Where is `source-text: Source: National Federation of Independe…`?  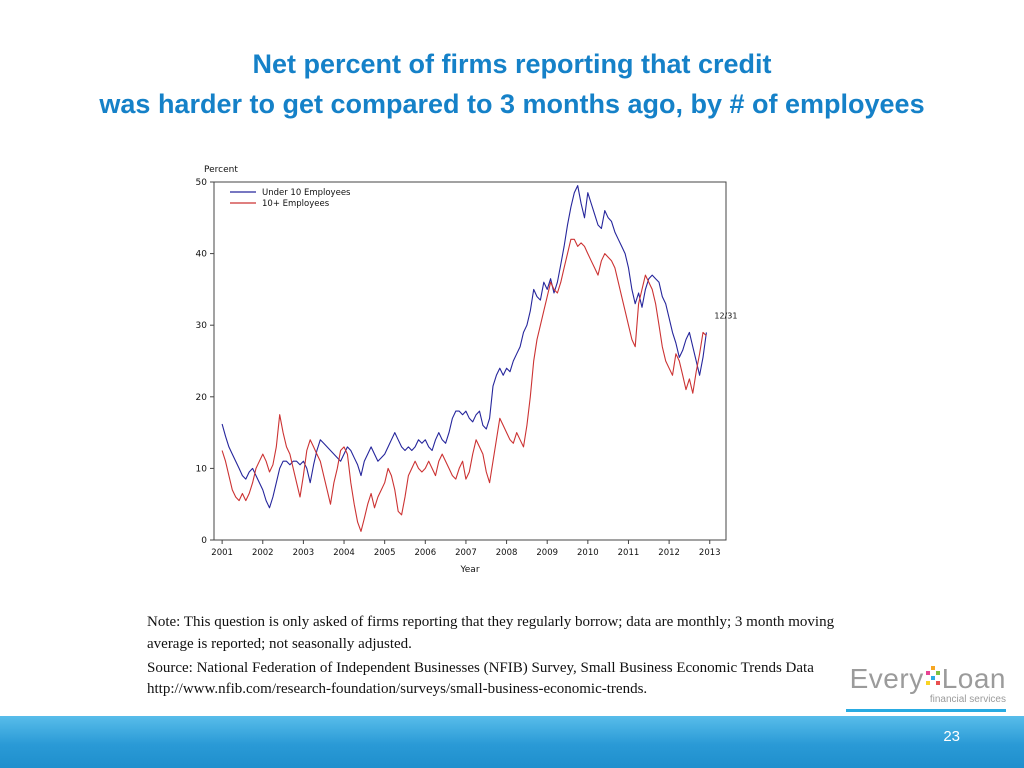 source-text: Source: National Federation of Independe… is located at coordinates (480, 678).